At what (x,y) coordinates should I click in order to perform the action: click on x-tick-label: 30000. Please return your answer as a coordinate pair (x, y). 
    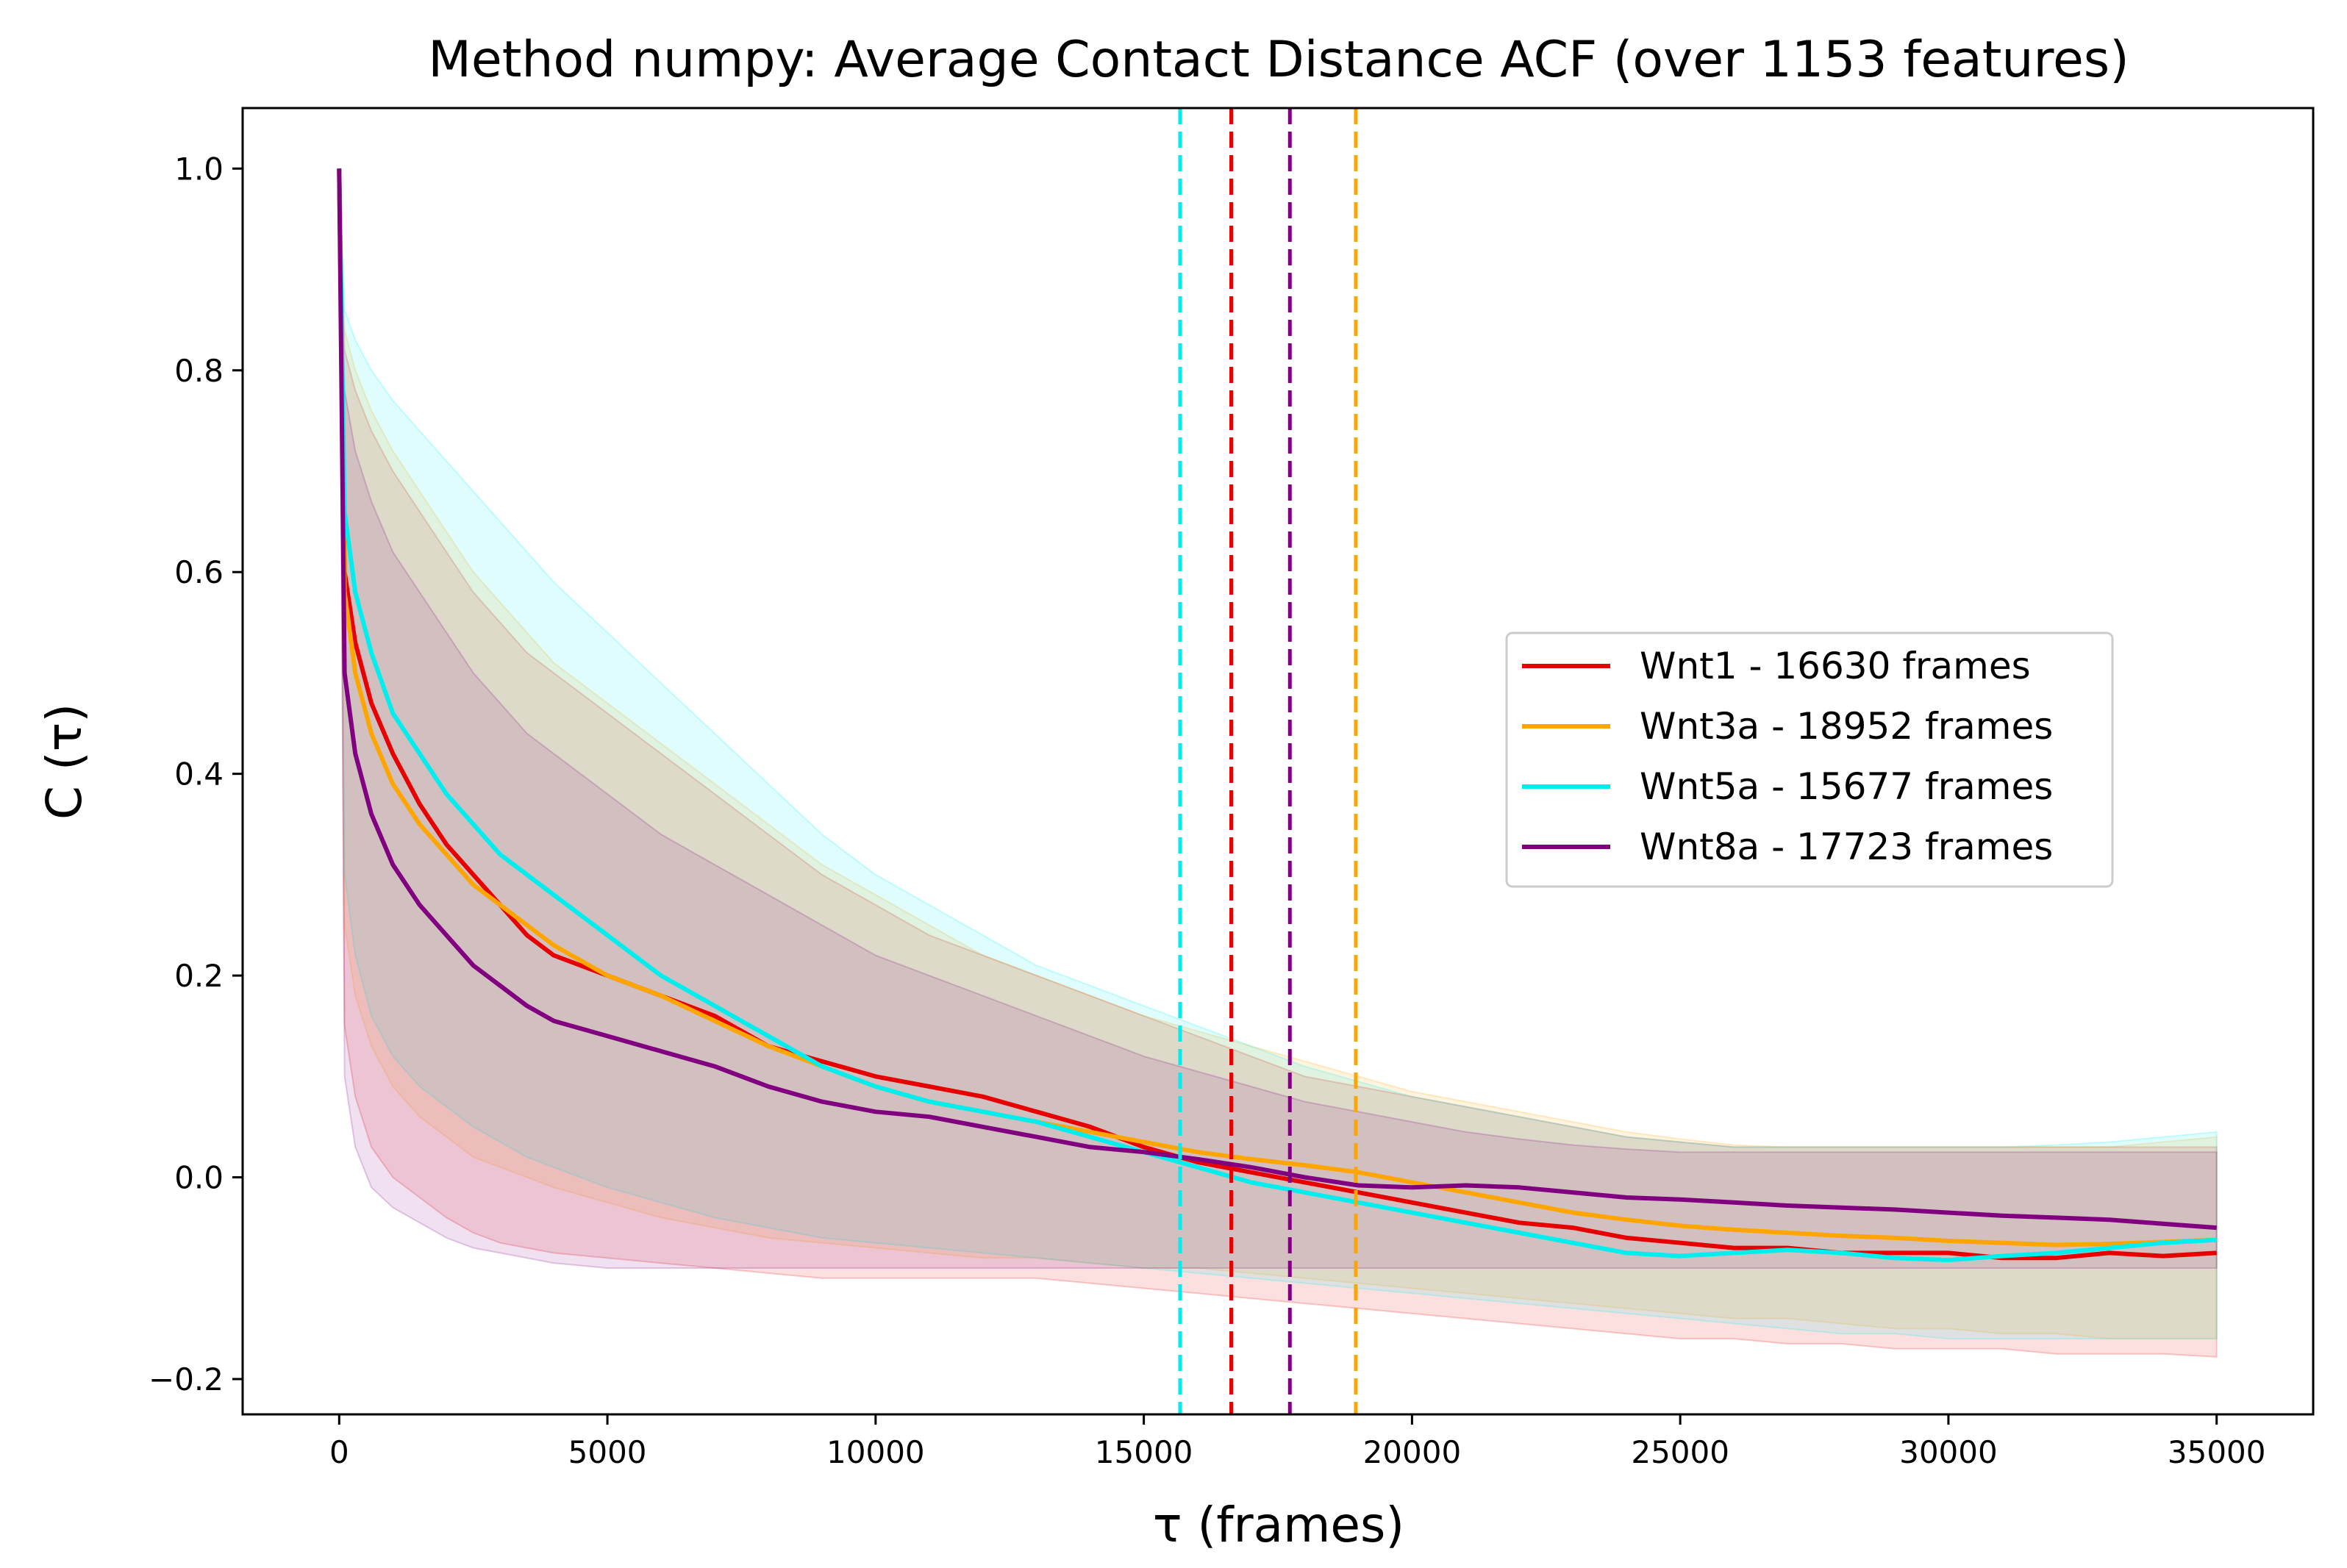
    Looking at the image, I should click on (1948, 1452).